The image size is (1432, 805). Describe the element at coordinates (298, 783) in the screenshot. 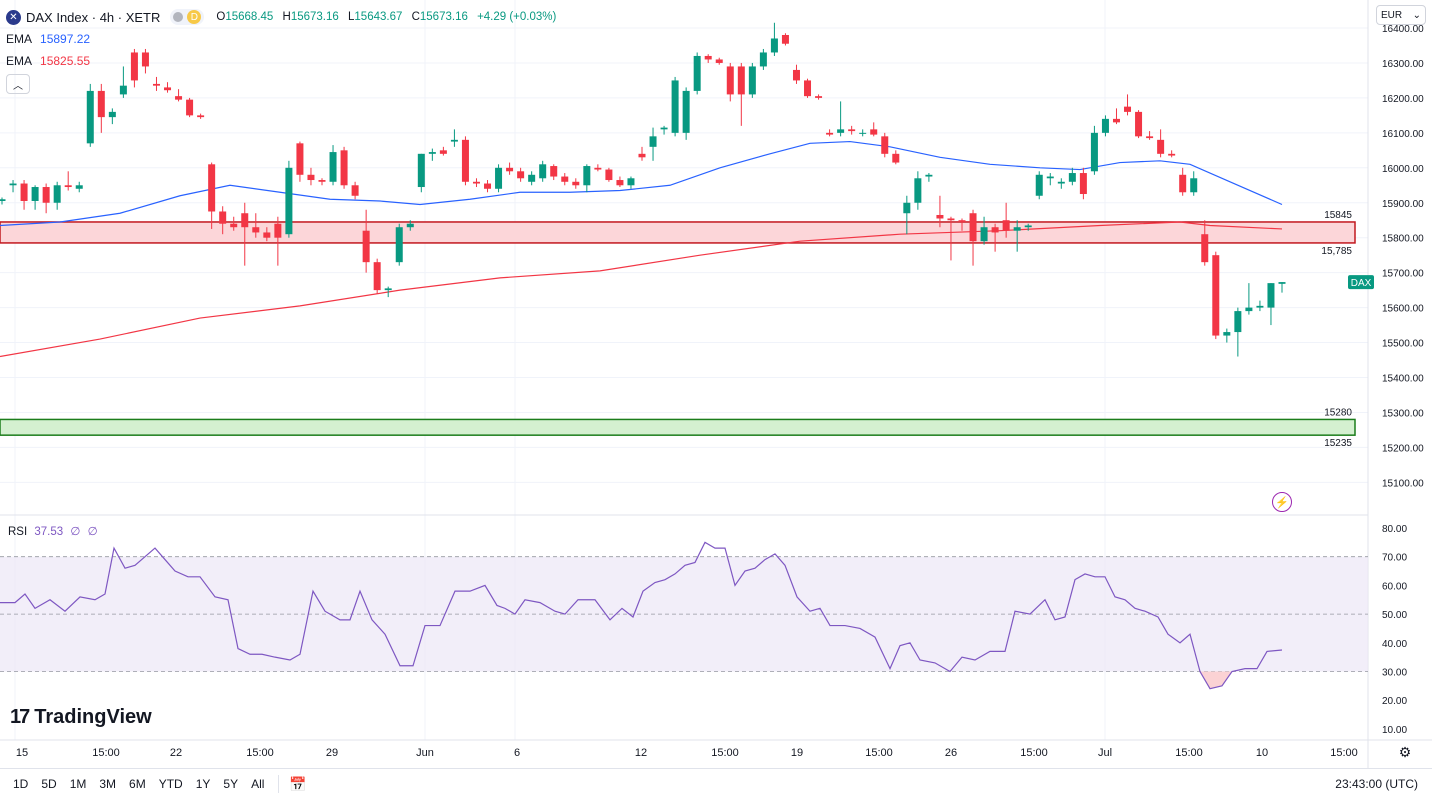

I see `calendar-icon: 📅` at that location.